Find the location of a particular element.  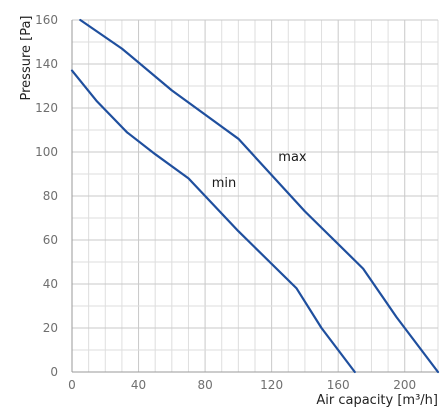

x-tick-label: 80 is located at coordinates (204, 385).